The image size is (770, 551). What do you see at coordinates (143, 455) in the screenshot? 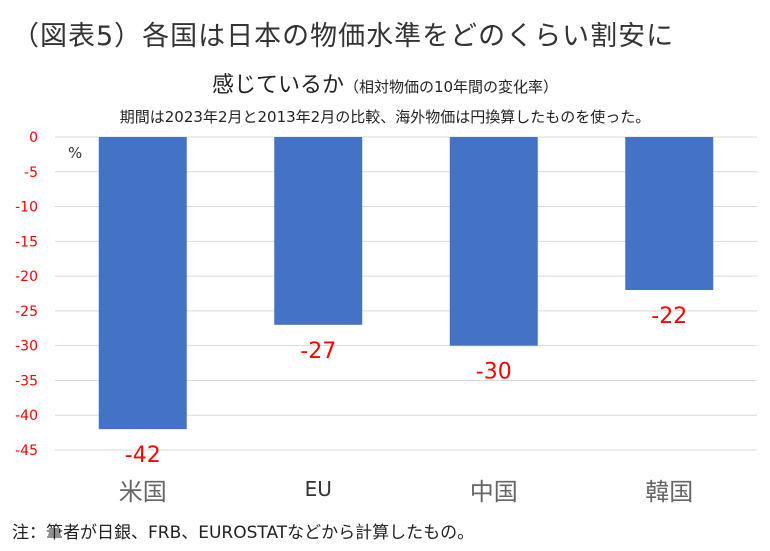
I see `data-label: -42` at bounding box center [143, 455].